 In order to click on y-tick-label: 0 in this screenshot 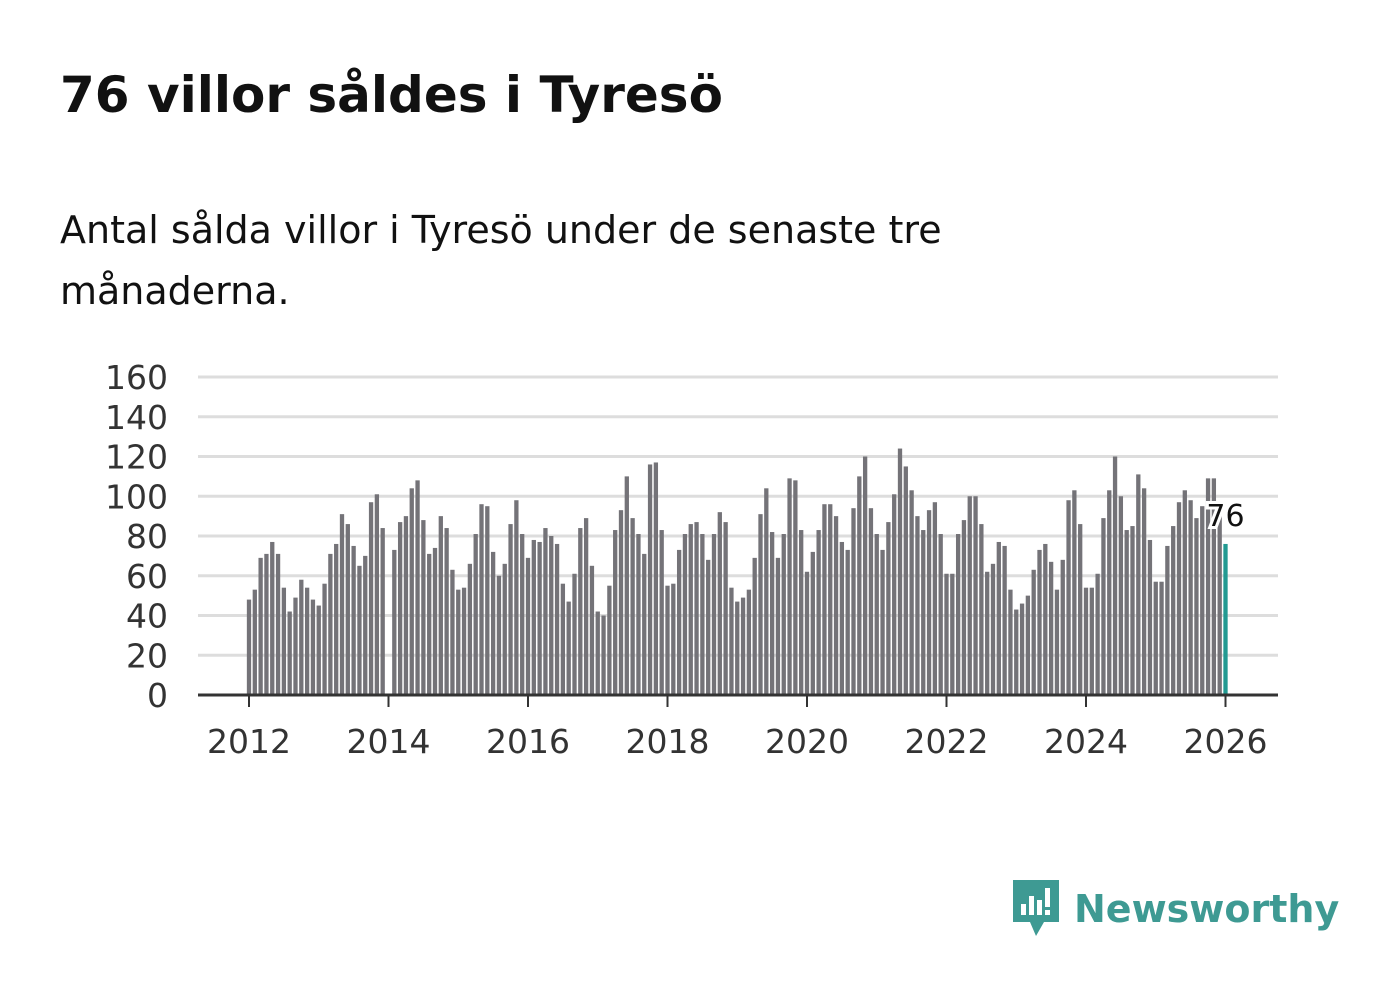, I will do `click(157, 695)`.